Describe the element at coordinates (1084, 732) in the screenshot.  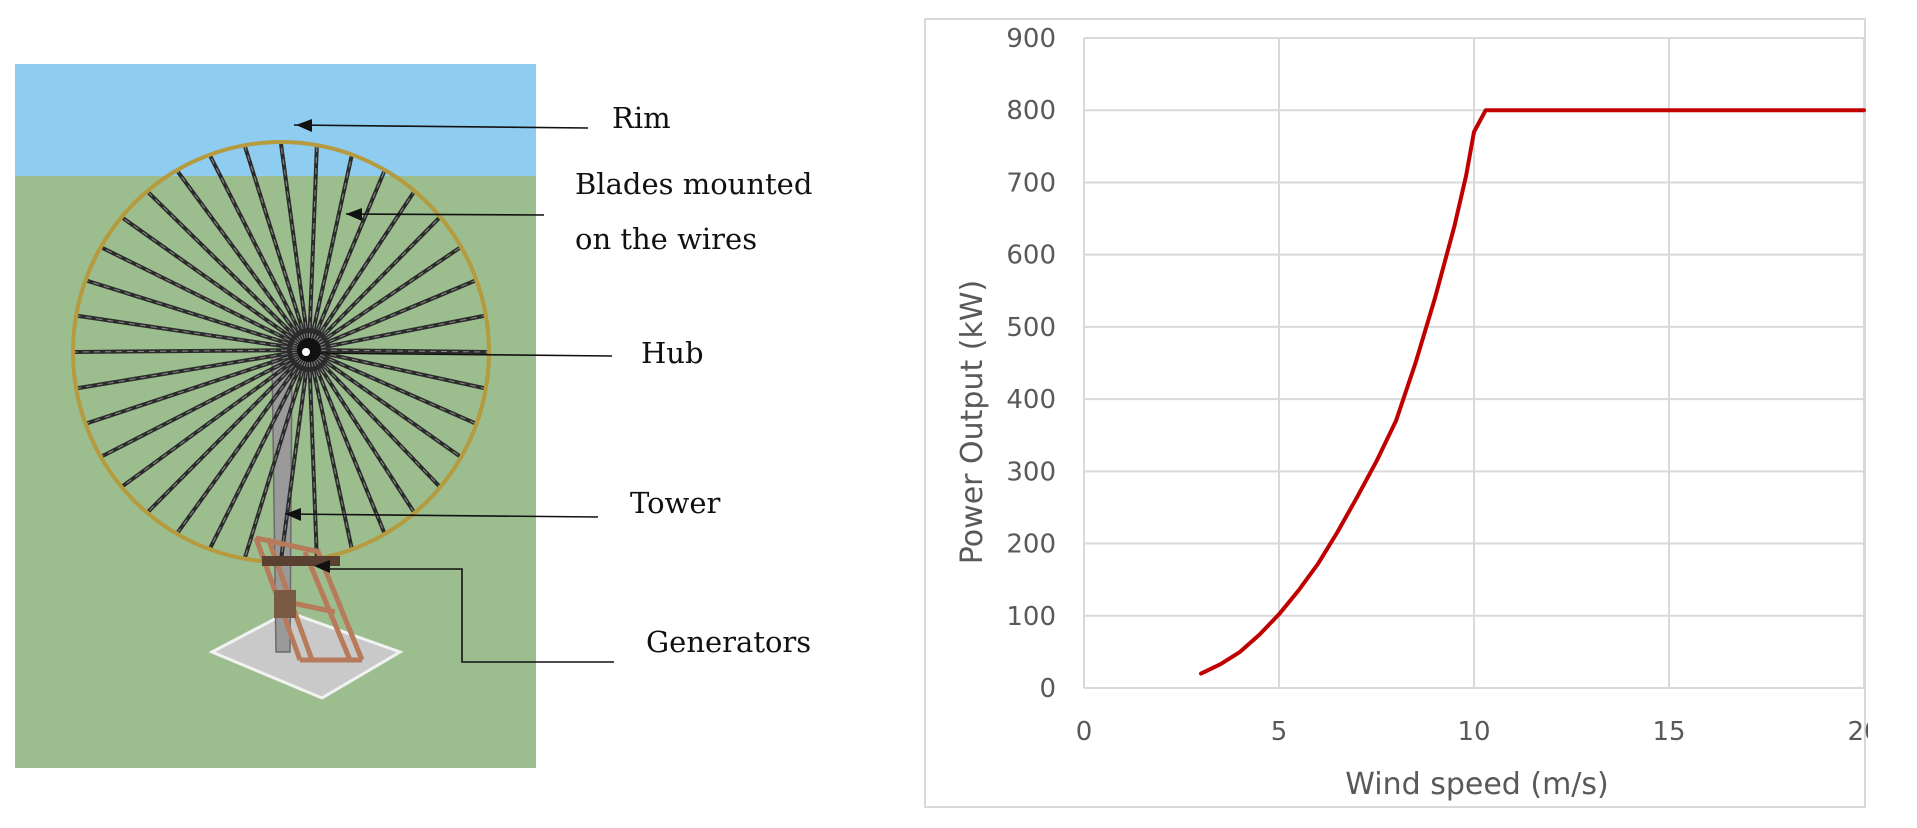
I see `x-tick-label: 0` at that location.